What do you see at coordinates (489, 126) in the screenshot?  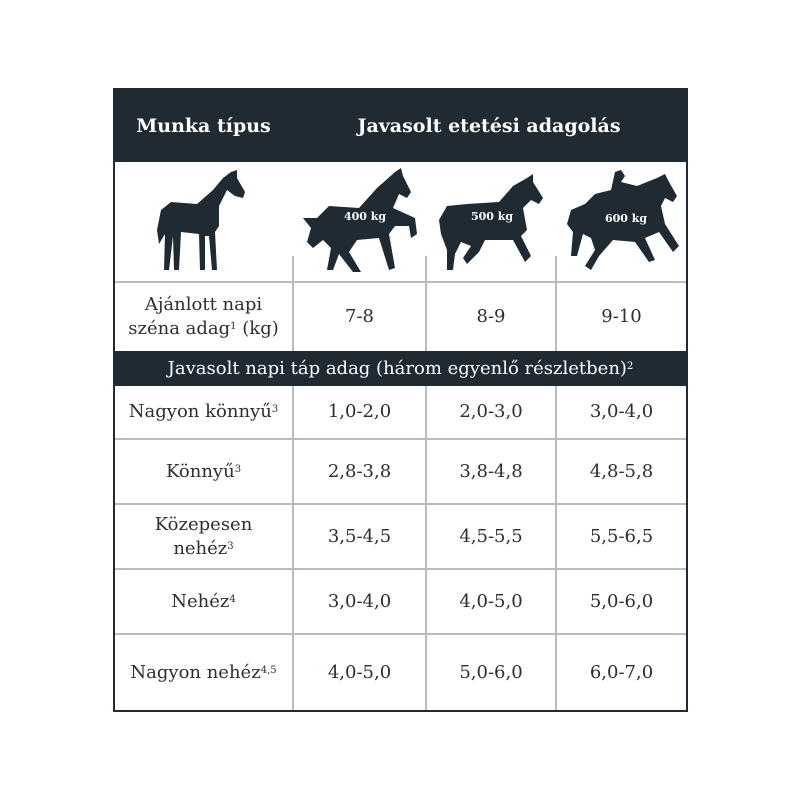 I see `header-feeding: Javasolt etetési adagolás` at bounding box center [489, 126].